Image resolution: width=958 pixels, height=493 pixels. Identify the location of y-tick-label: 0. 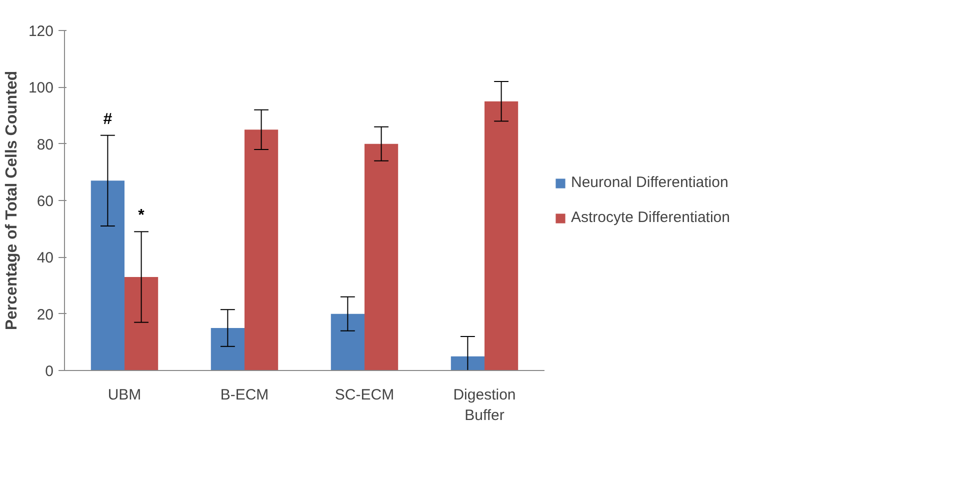
(49, 371).